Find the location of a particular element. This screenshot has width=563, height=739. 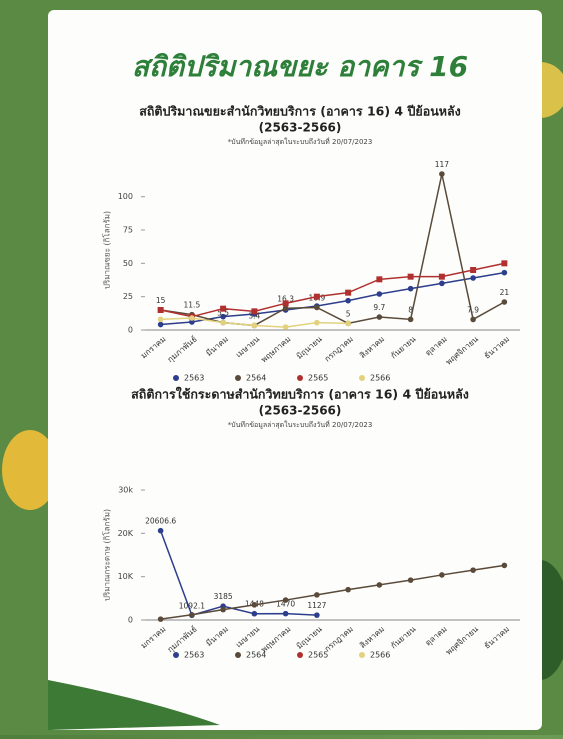

y-tick-label: 25 is located at coordinates (128, 296).